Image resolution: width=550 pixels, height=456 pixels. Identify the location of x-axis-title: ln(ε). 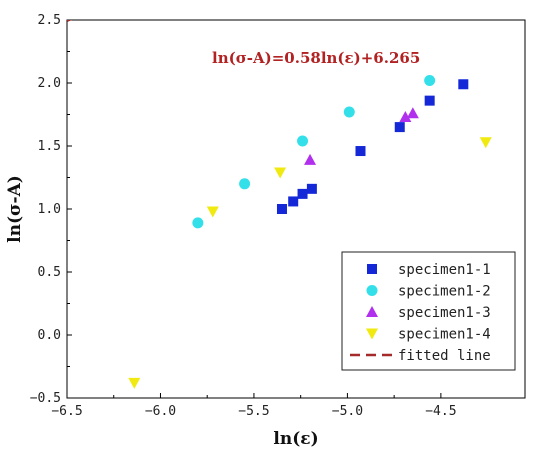
(295, 439).